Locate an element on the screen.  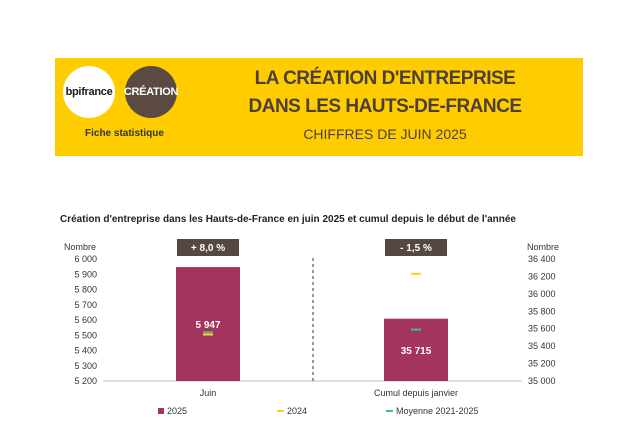
creation-logo: CRÉATION is located at coordinates (151, 92).